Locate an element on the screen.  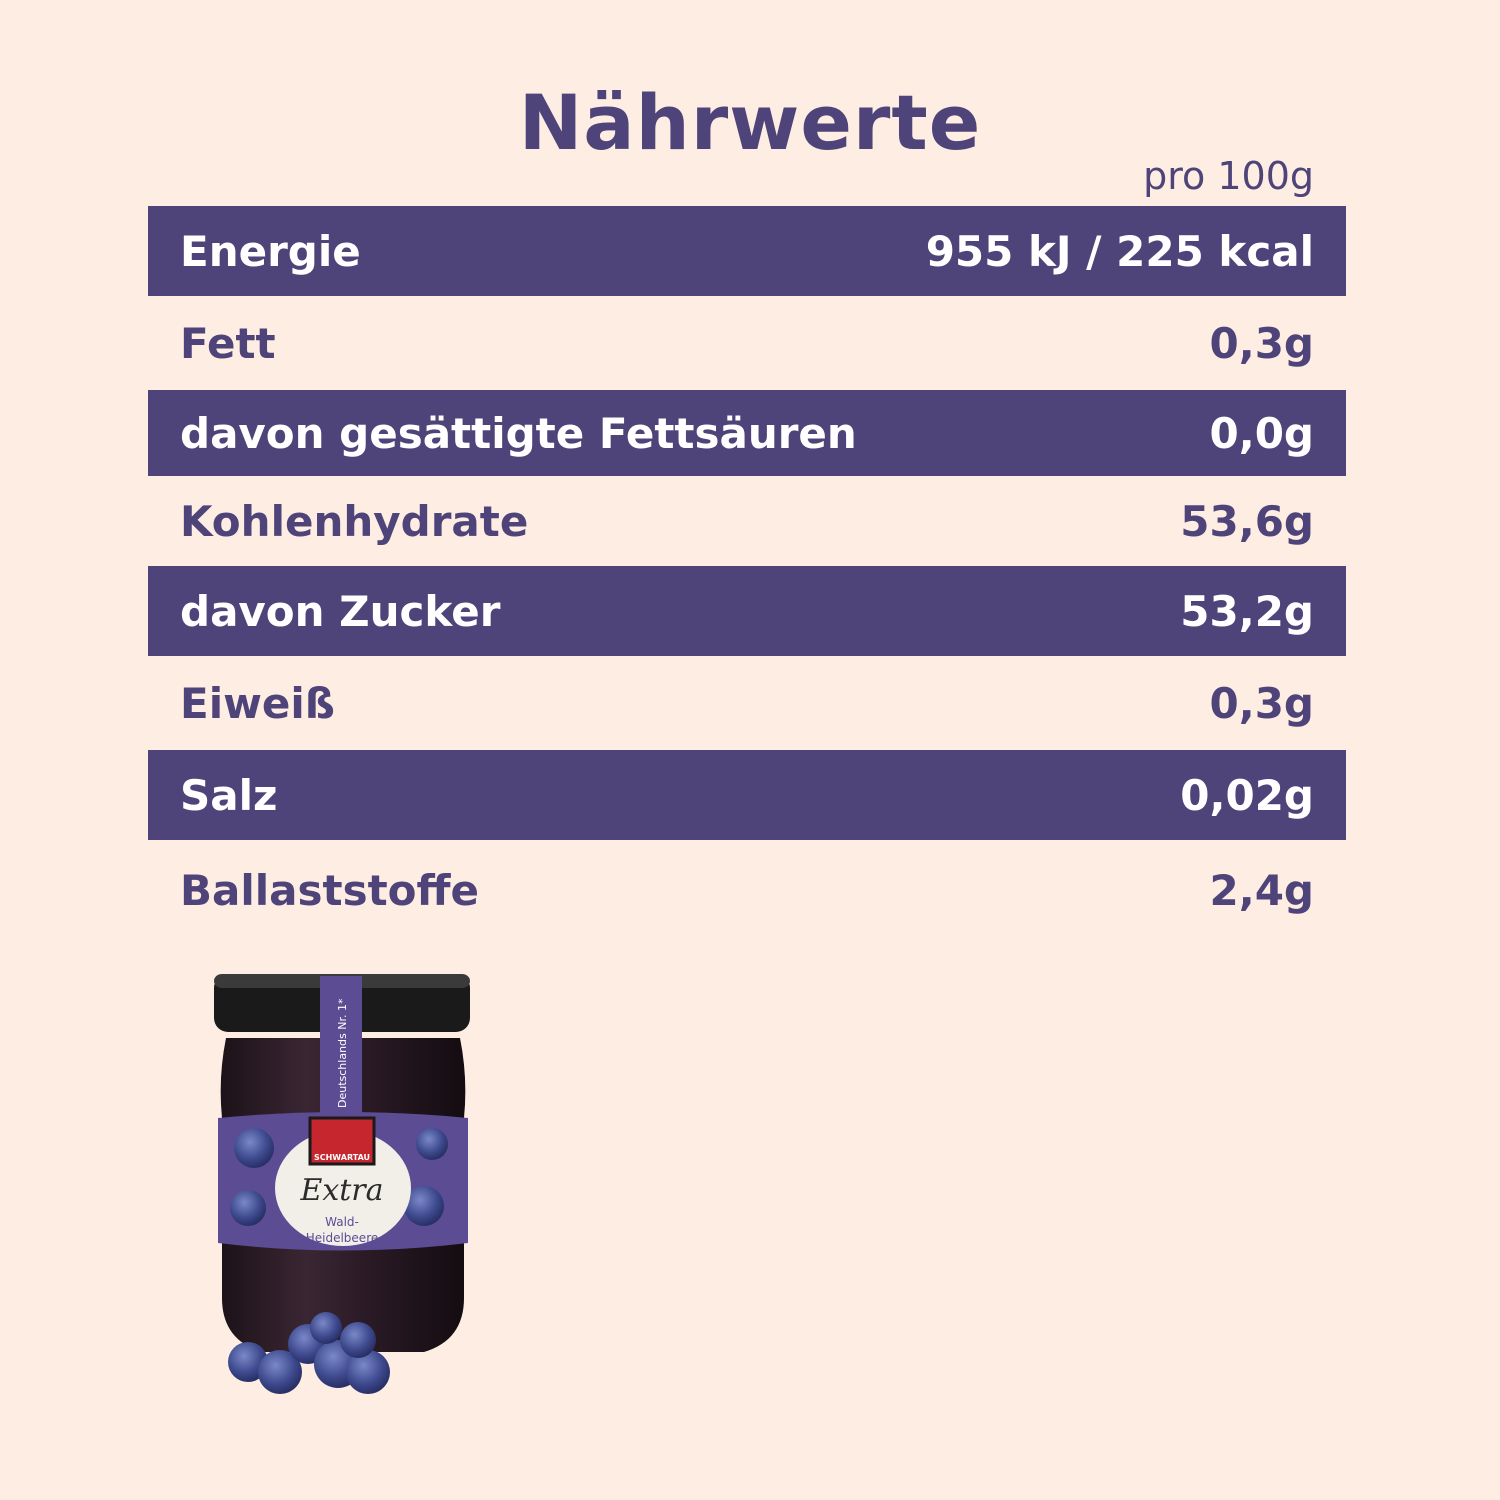
row-label: Salz is located at coordinates (229, 795).